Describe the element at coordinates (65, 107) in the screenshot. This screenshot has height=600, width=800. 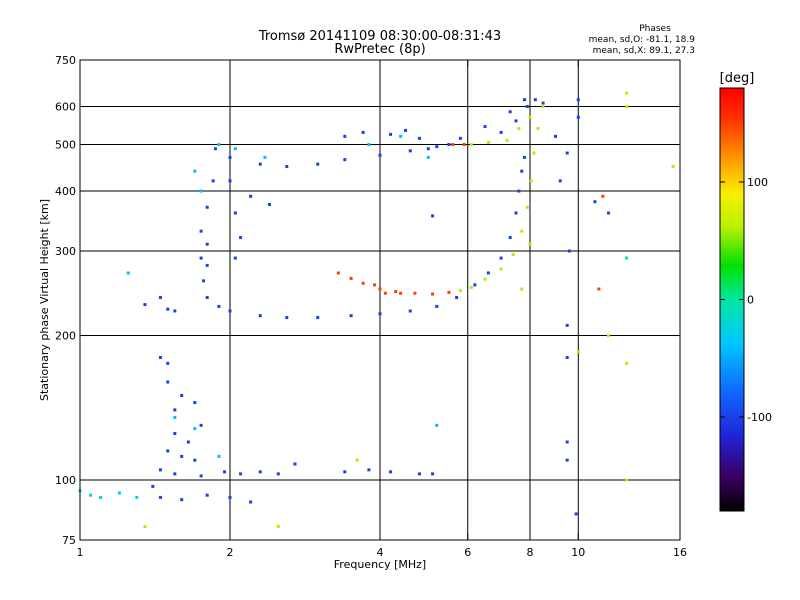
I see `y-tick-label: 600` at that location.